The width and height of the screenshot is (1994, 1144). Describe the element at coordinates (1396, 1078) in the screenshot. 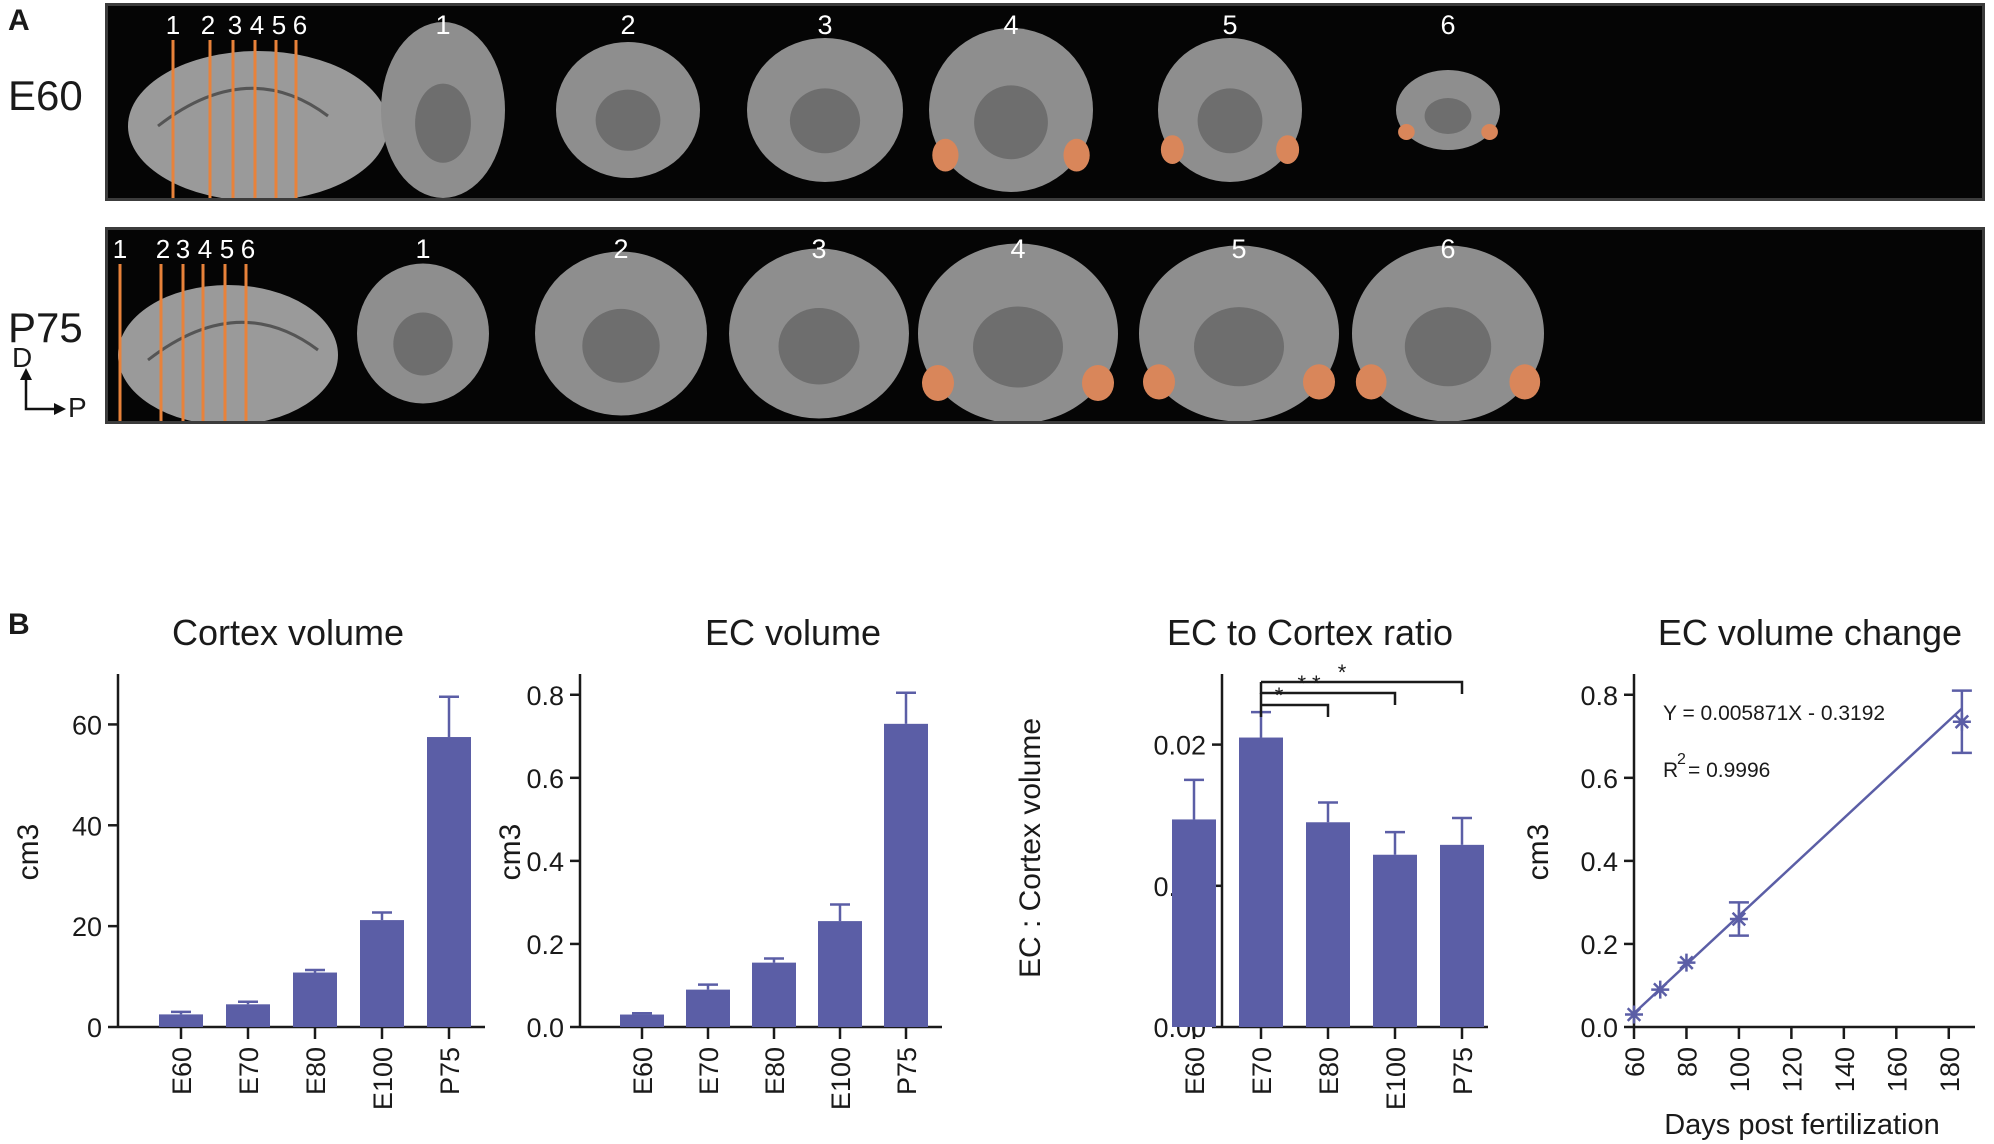

I see `chart-3-xtick-label-e100: E100` at that location.